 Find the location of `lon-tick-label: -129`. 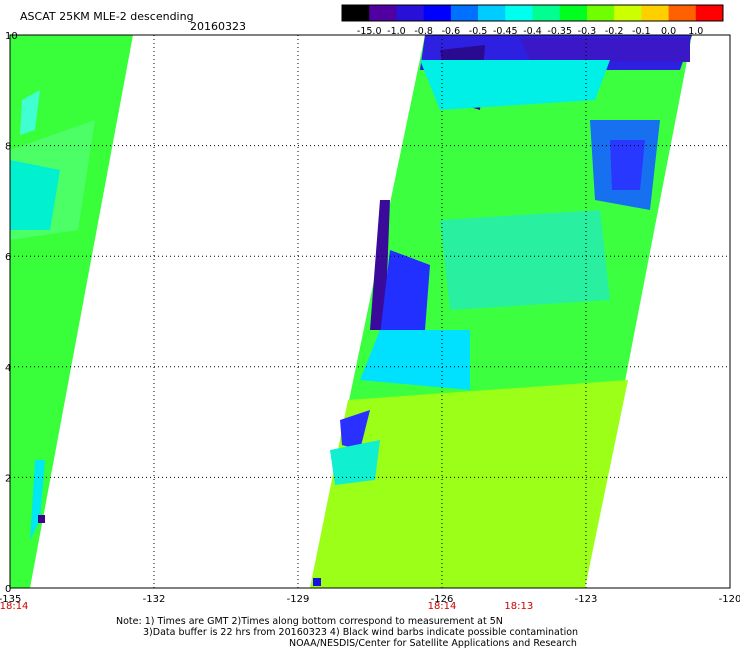

lon-tick-label: -129 is located at coordinates (298, 599).